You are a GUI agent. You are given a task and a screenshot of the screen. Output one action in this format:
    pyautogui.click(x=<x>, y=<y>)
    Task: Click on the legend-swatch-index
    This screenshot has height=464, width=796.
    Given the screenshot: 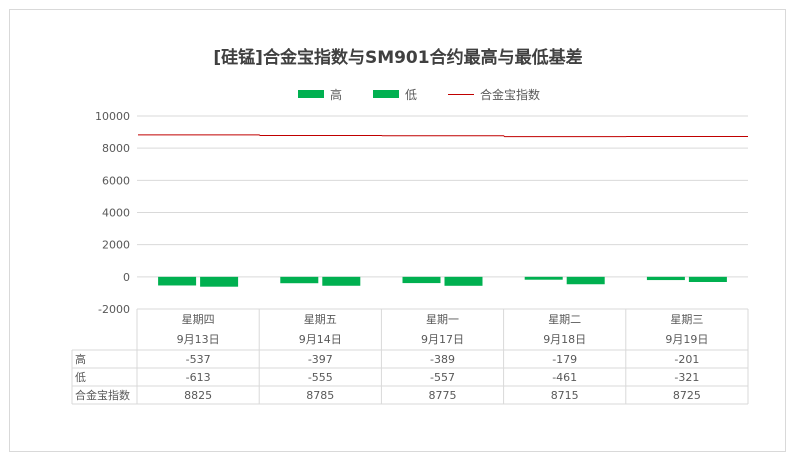 What is the action you would take?
    pyautogui.click(x=461, y=94)
    